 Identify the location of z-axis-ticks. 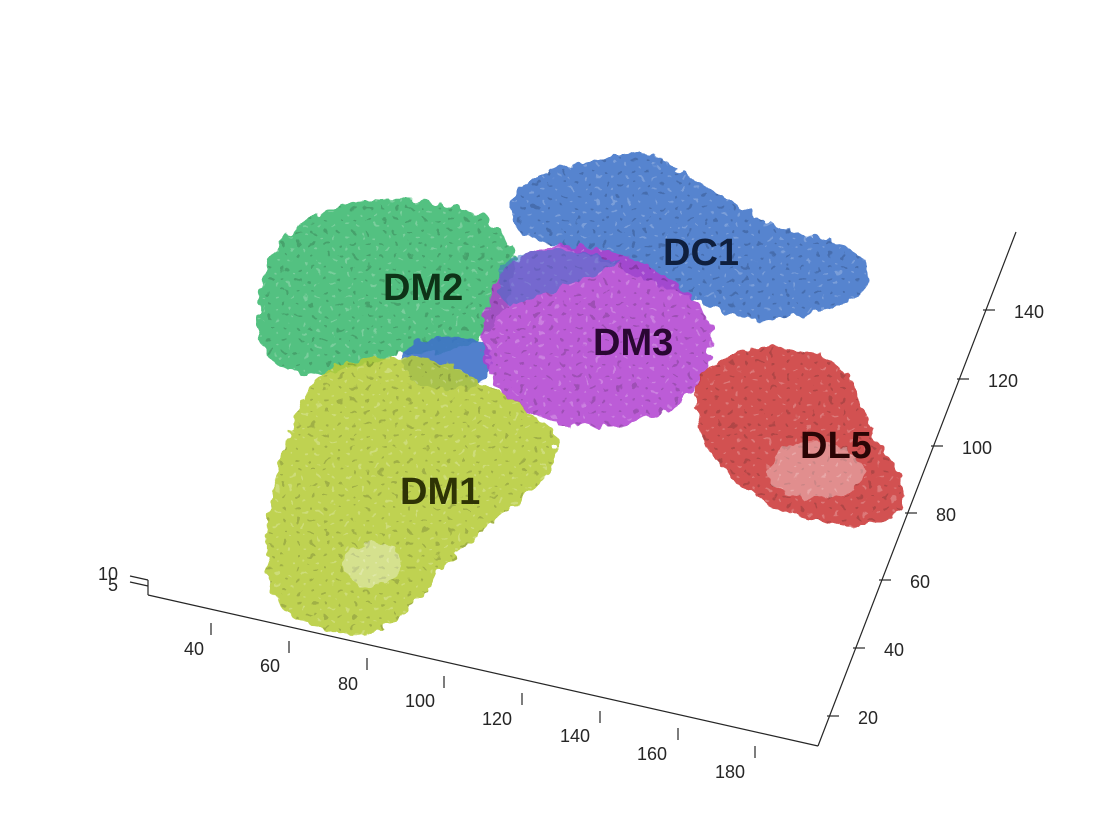
(139, 581).